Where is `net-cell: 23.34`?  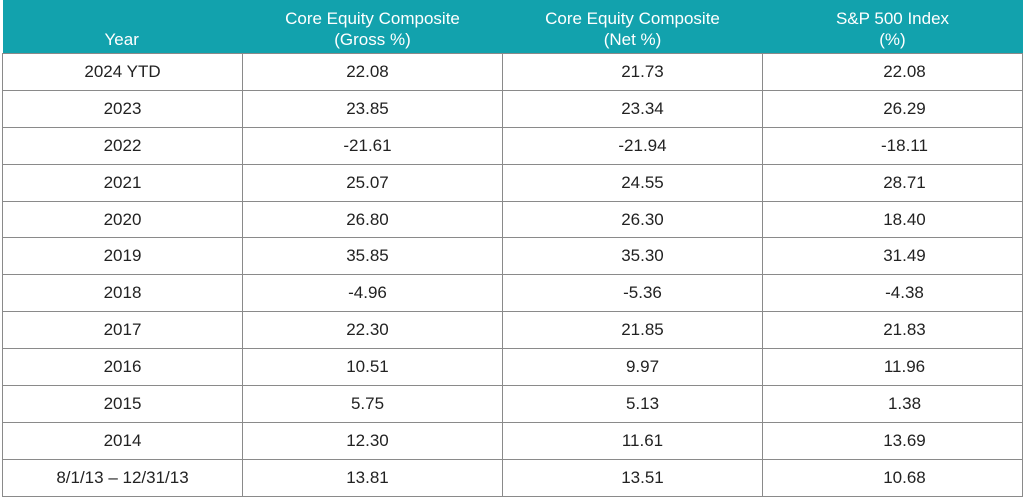
net-cell: 23.34 is located at coordinates (632, 108).